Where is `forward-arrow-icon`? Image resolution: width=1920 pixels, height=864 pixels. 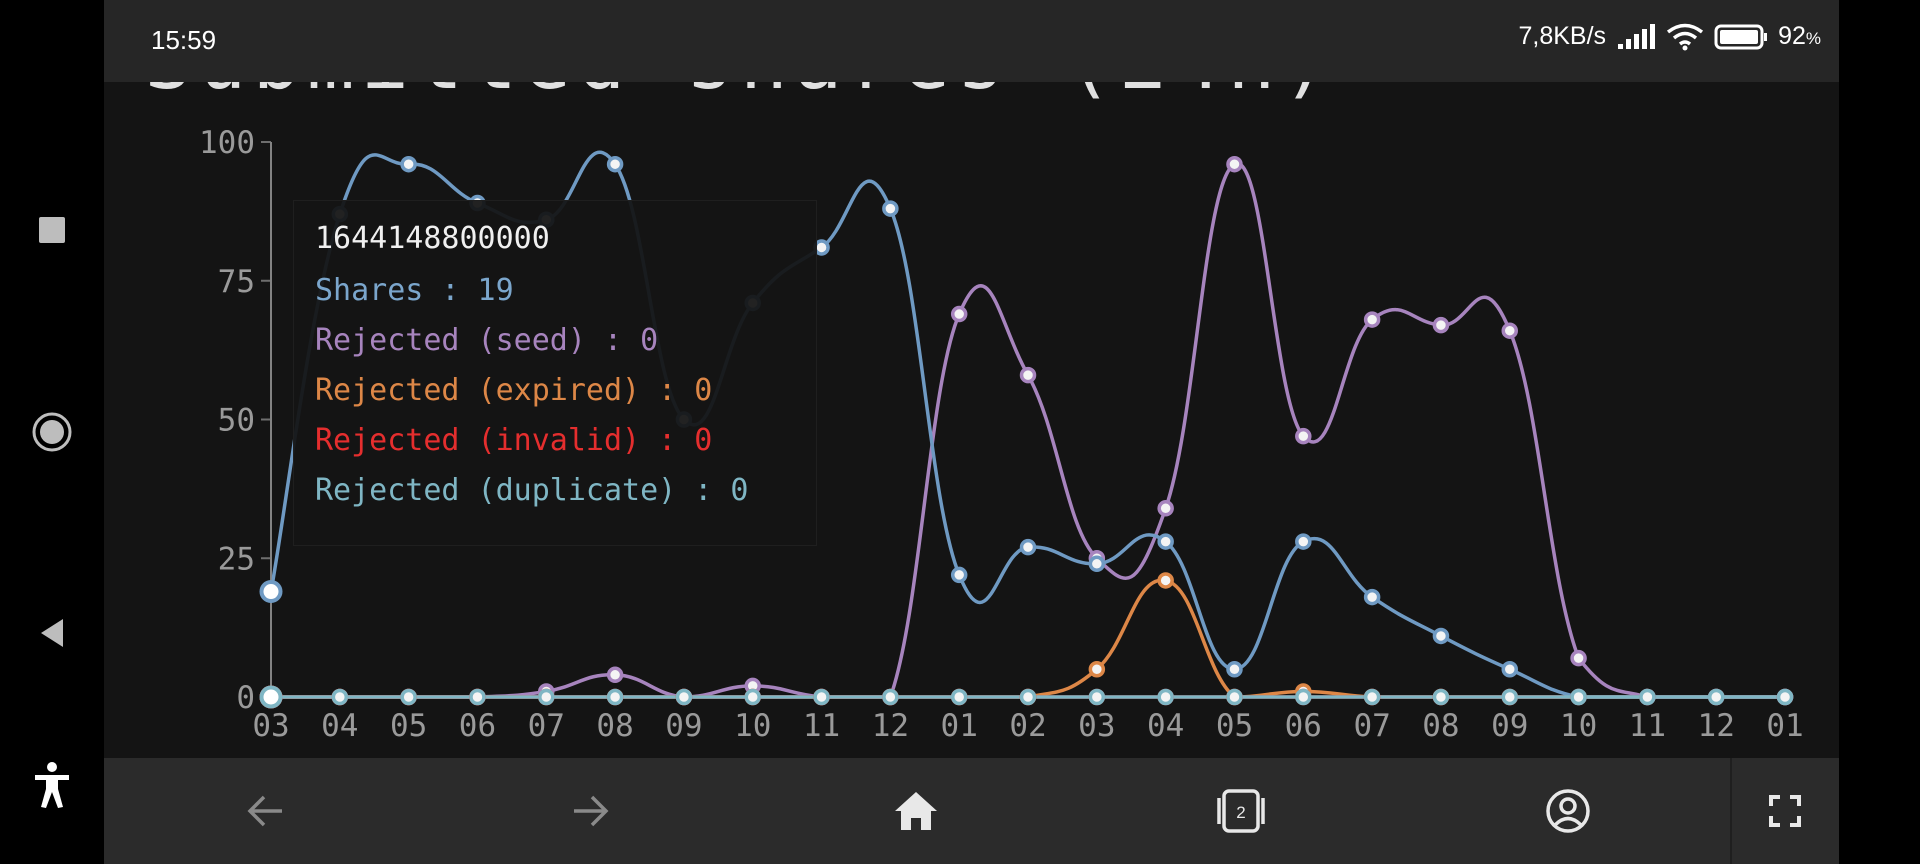 forward-arrow-icon is located at coordinates (591, 811).